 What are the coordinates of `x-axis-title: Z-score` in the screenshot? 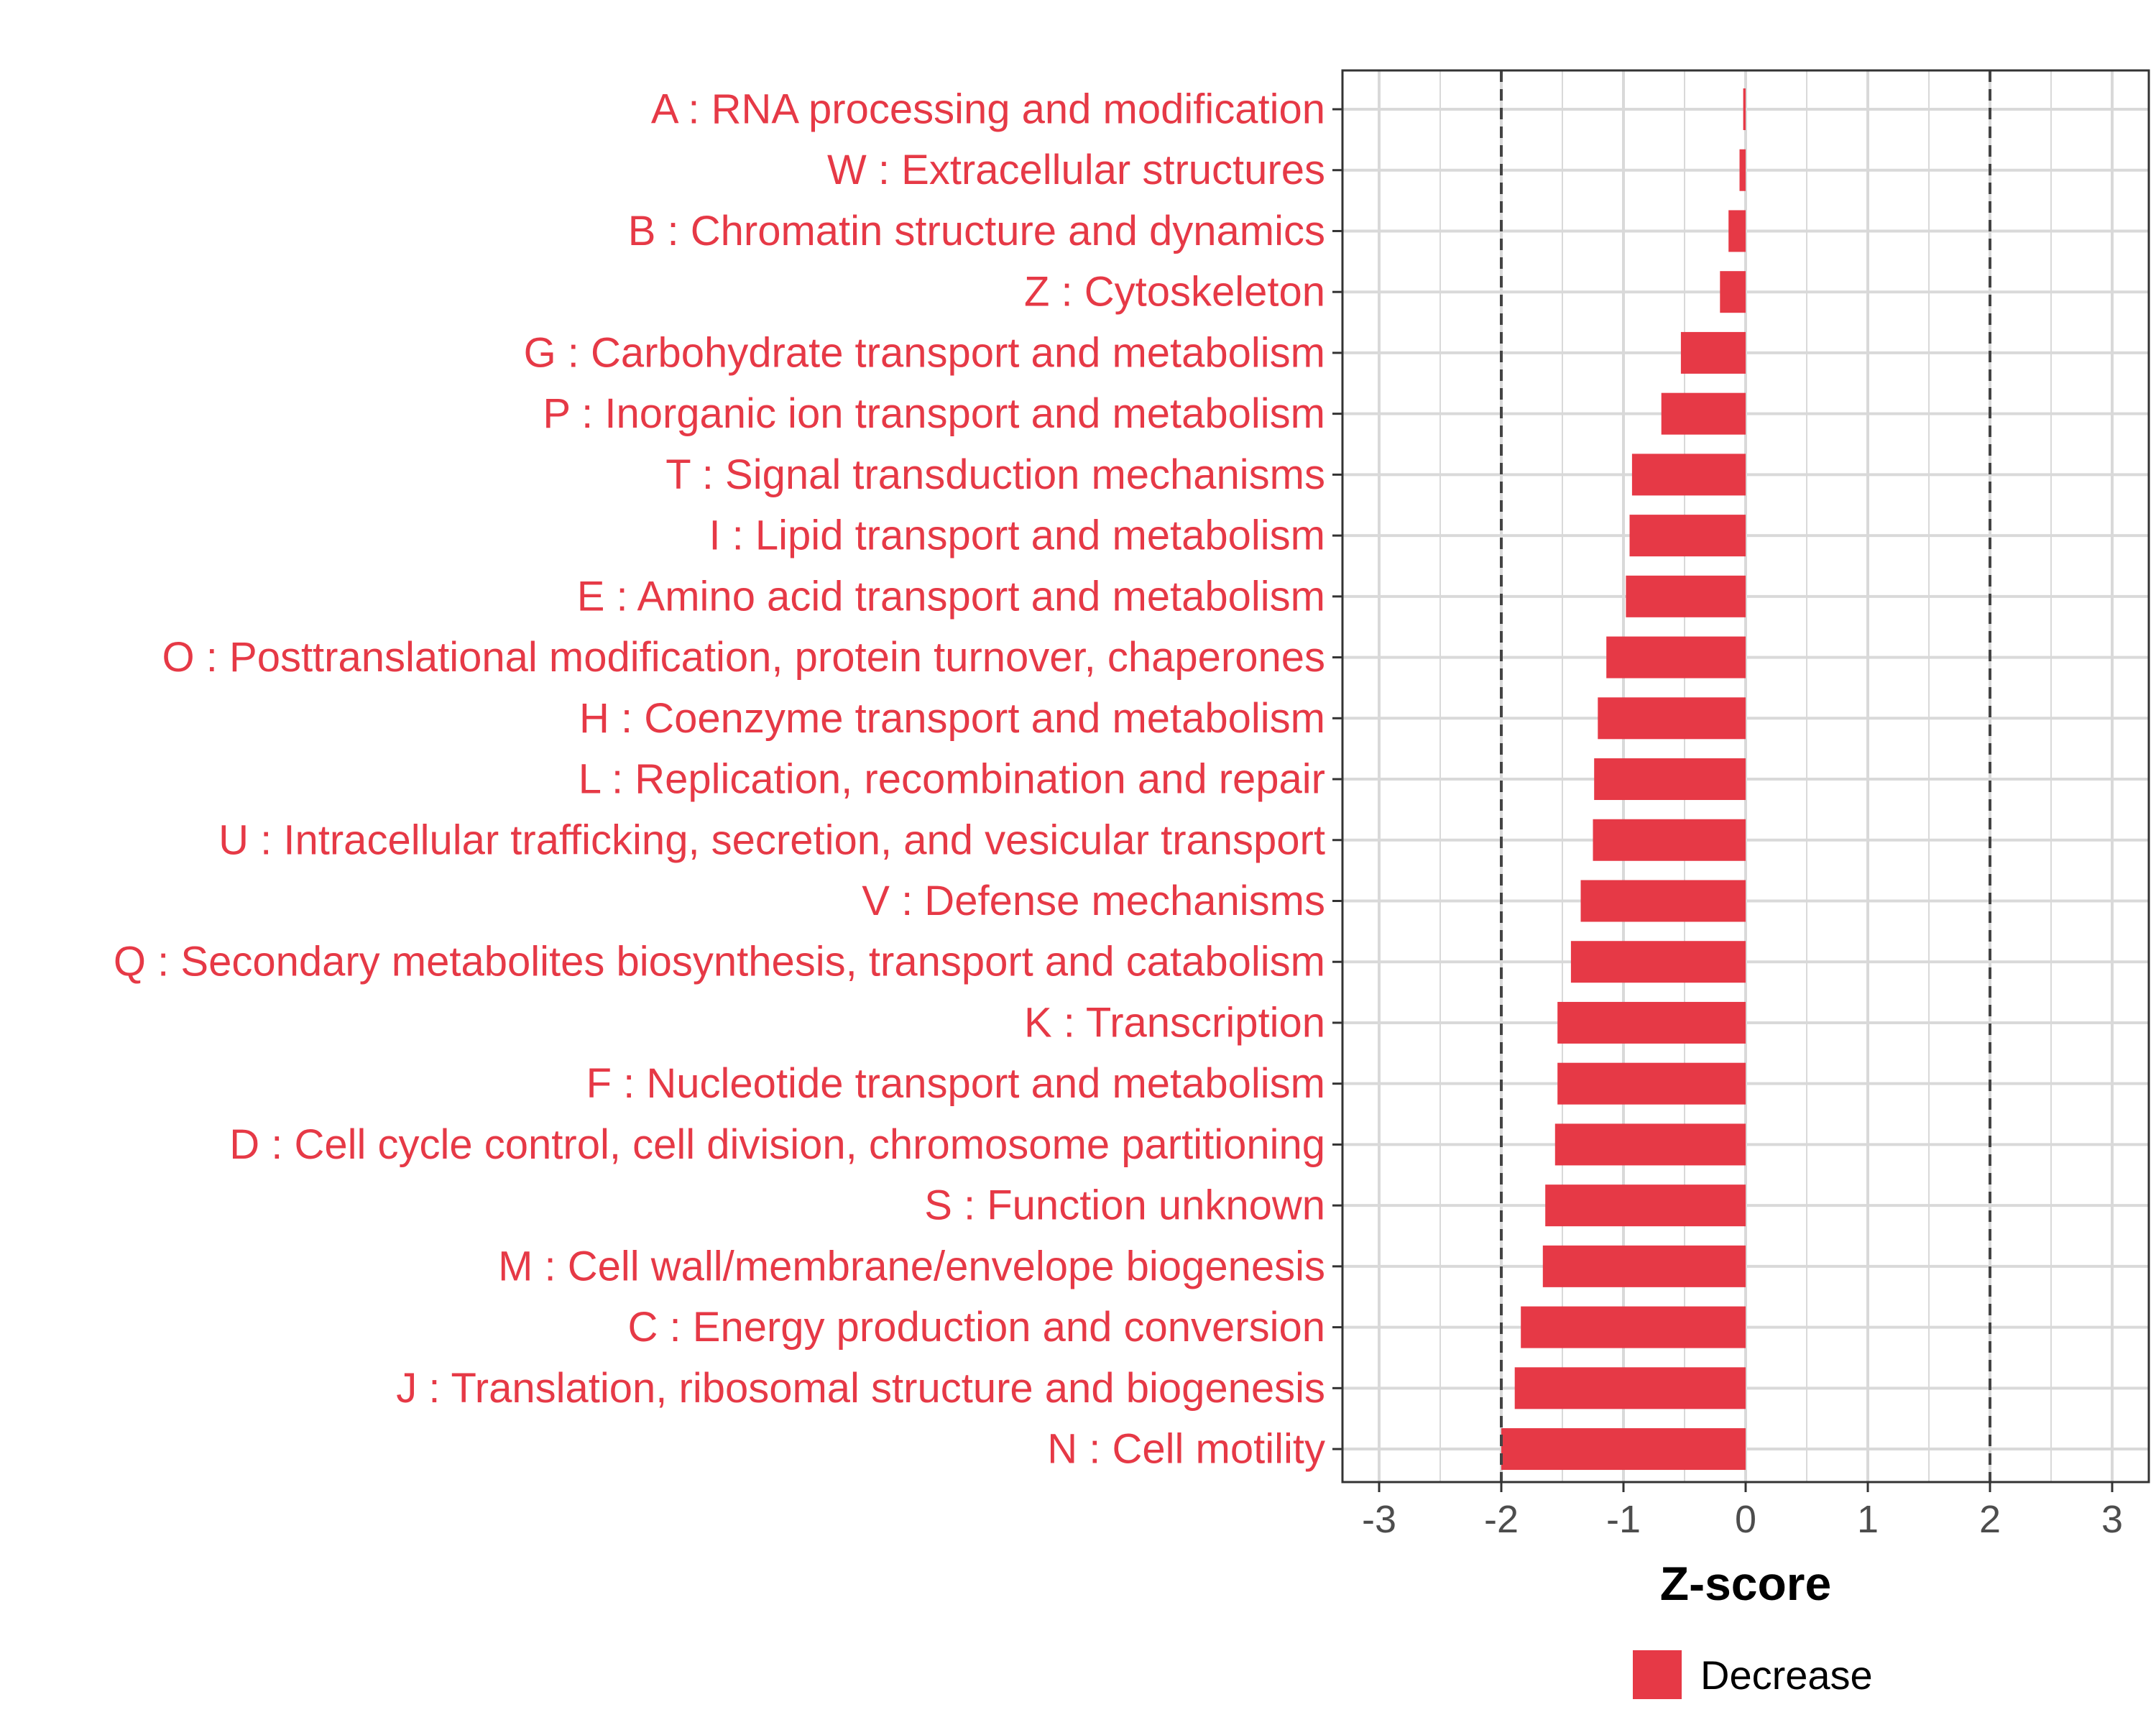 It's located at (1745, 1583).